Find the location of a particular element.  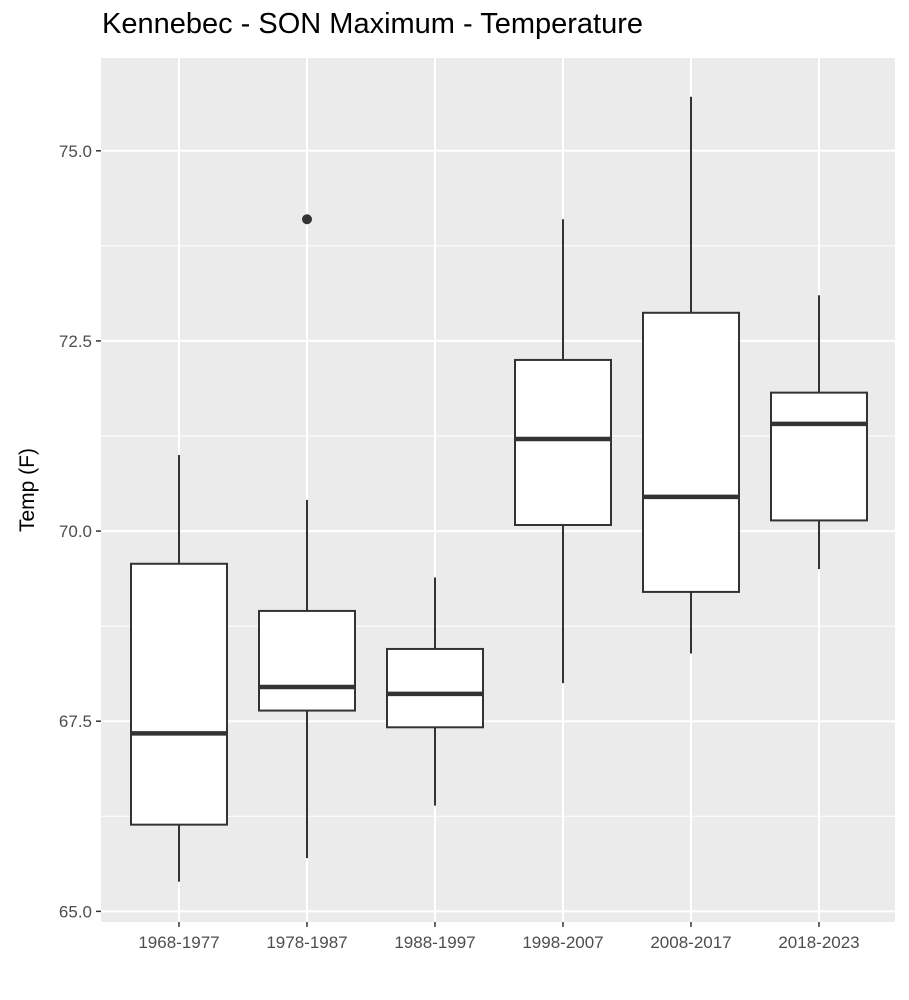

y-tick-label: 75.0 is located at coordinates (75, 151).